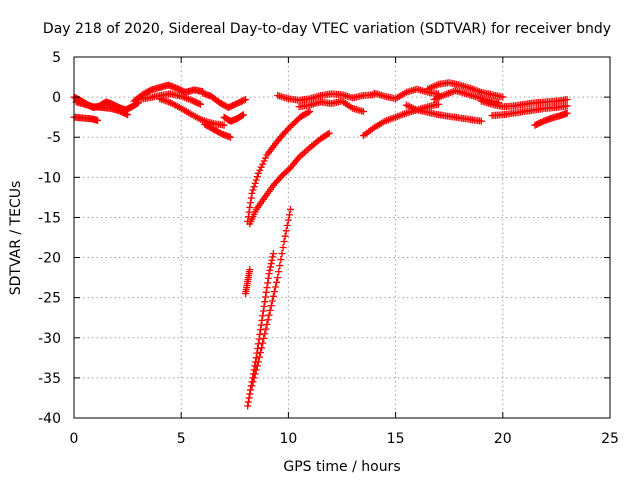 This screenshot has width=640, height=480. What do you see at coordinates (341, 467) in the screenshot?
I see `x-axis-label: GPS time / hours` at bounding box center [341, 467].